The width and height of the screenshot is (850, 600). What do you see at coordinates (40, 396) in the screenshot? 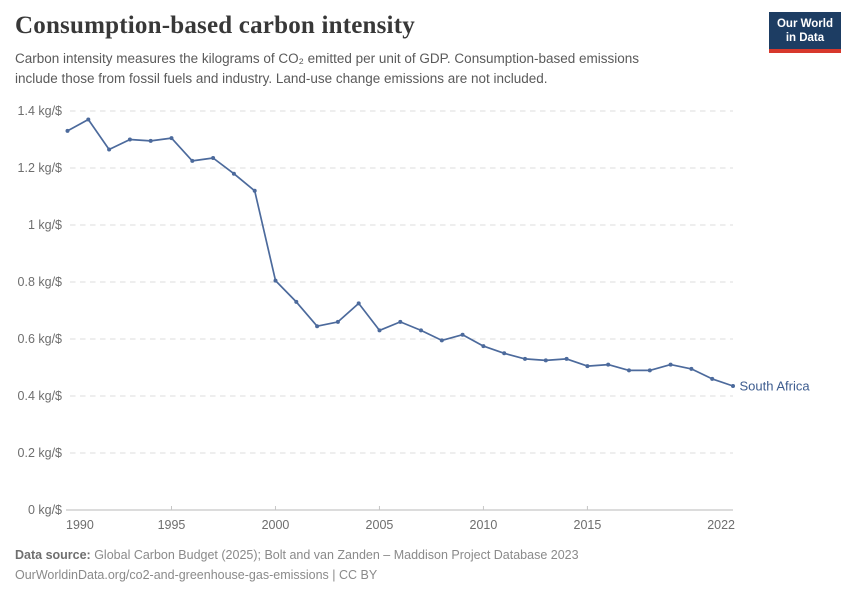
I see `y-axis-tick-label: 0.4 kg/$` at bounding box center [40, 396].